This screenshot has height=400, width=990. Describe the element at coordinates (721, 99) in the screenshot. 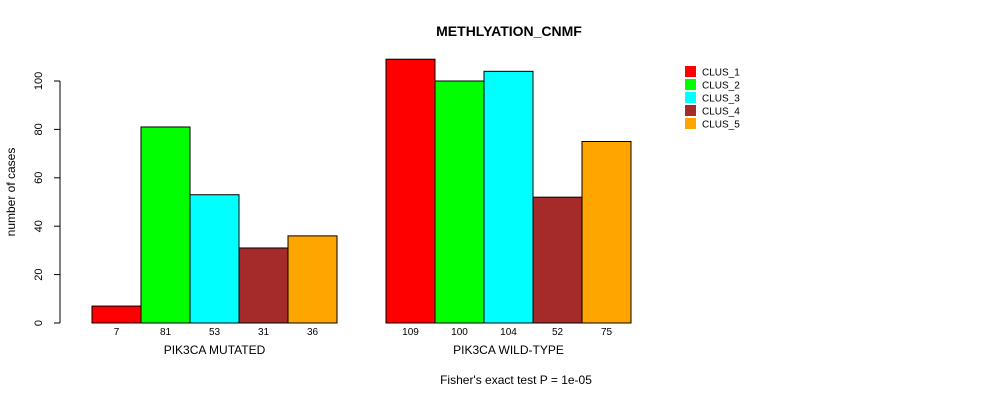

I see `legend-label: CLUS_3` at that location.